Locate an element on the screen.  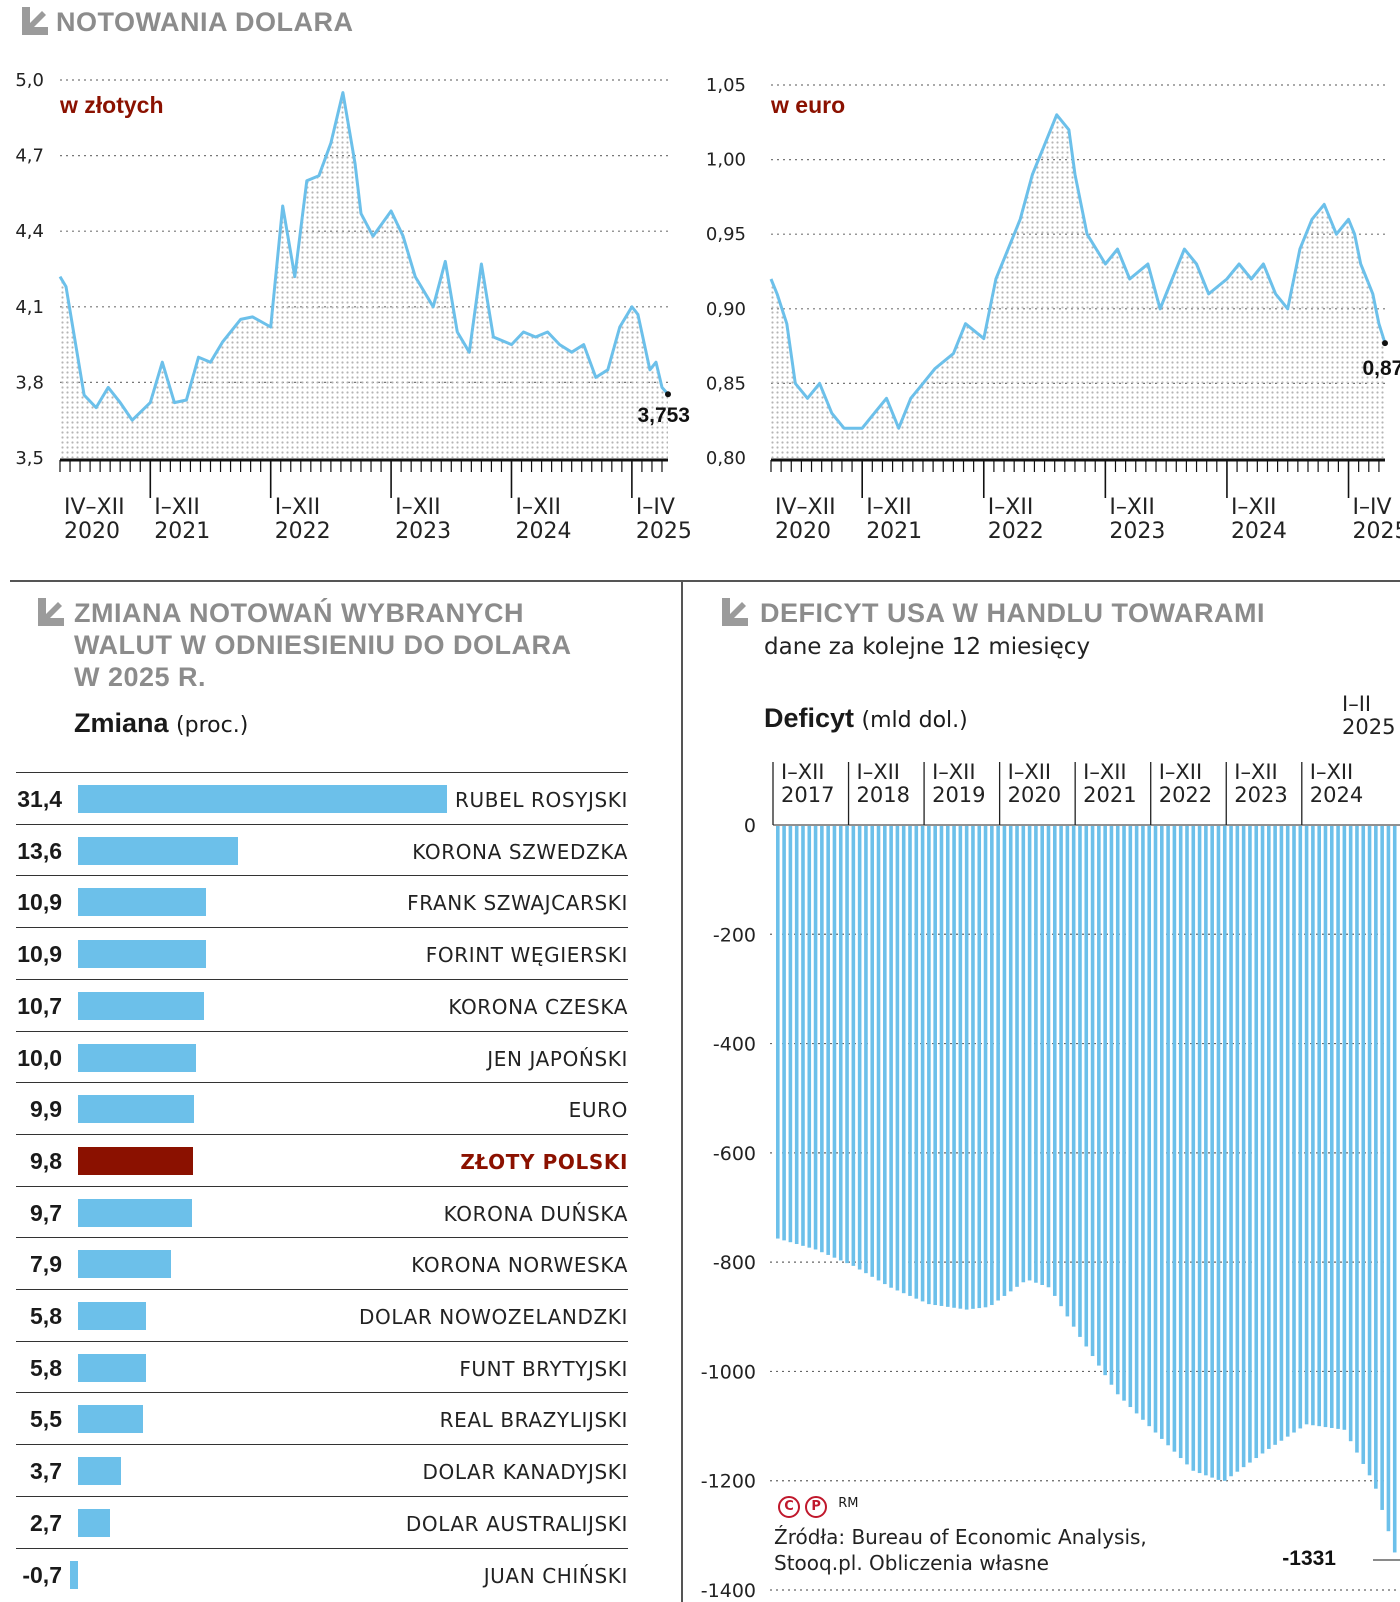
series-line is located at coordinates (364, 256).